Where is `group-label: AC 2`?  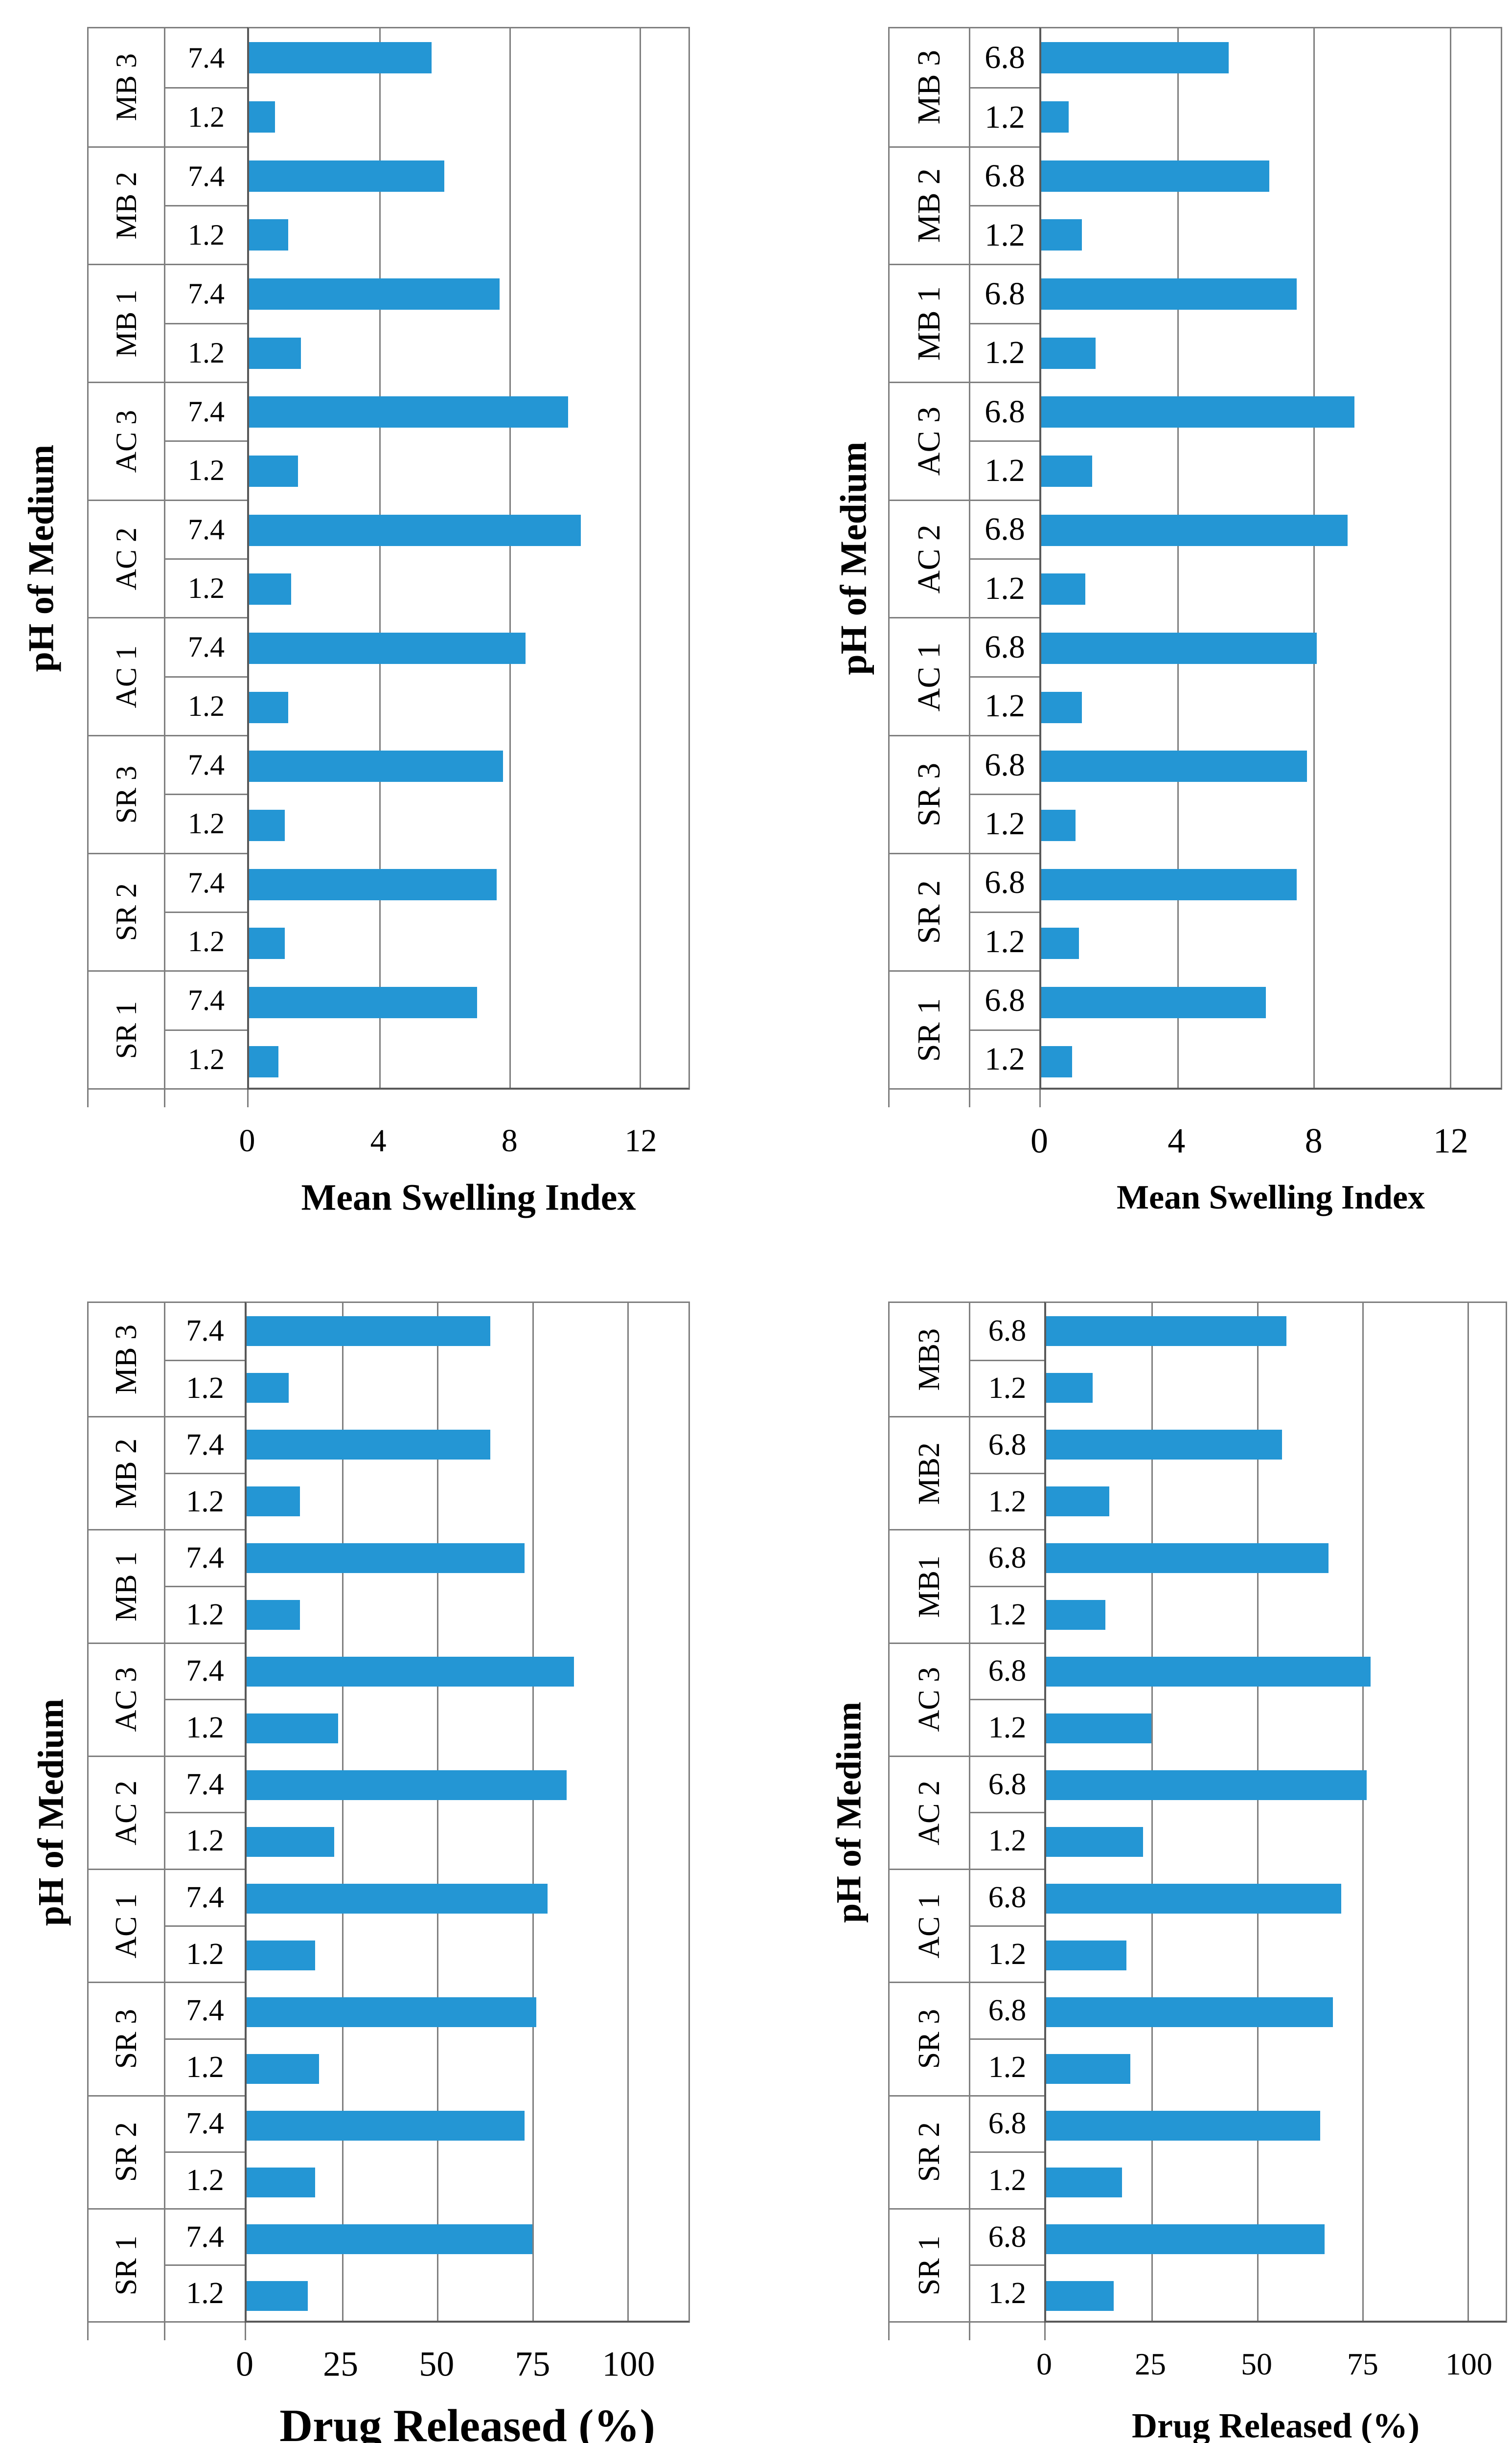 group-label: AC 2 is located at coordinates (929, 1813).